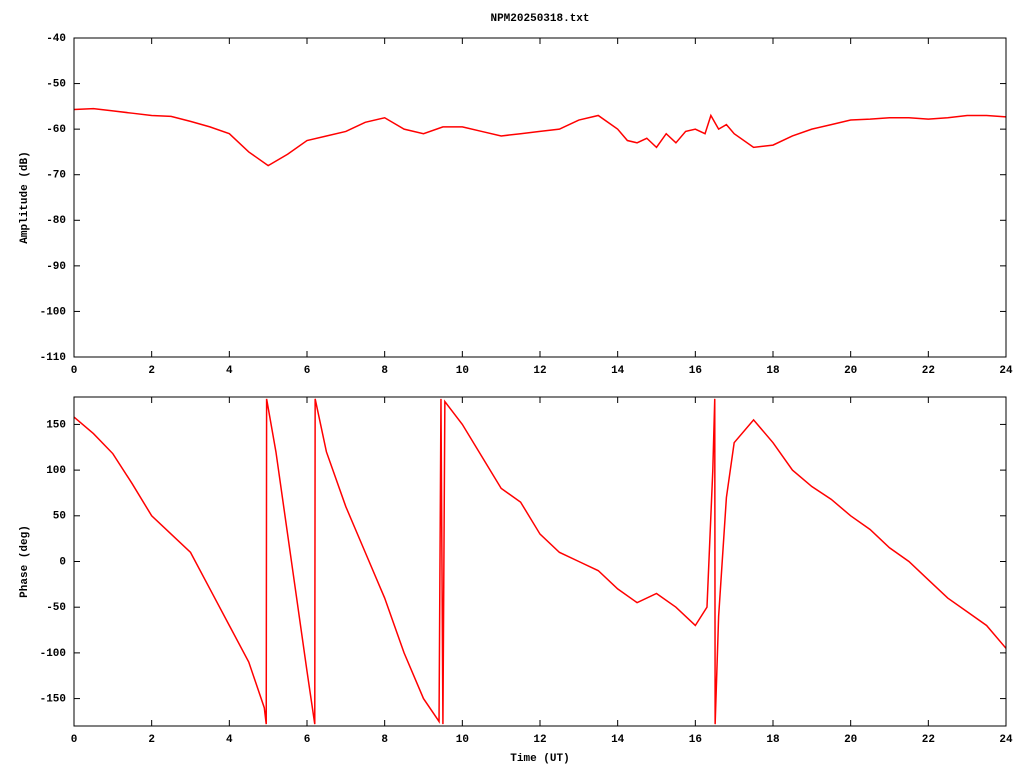 The height and width of the screenshot is (768, 1024). What do you see at coordinates (25, 561) in the screenshot?
I see `y-axis-label: Phase (deg)` at bounding box center [25, 561].